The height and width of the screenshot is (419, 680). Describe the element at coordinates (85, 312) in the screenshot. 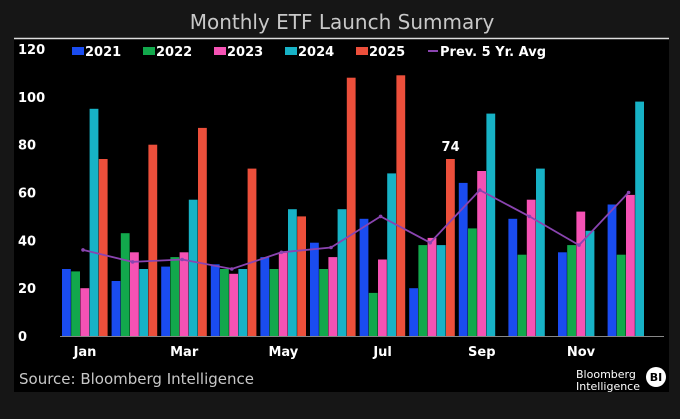

I see `bar-2023-Jan` at that location.